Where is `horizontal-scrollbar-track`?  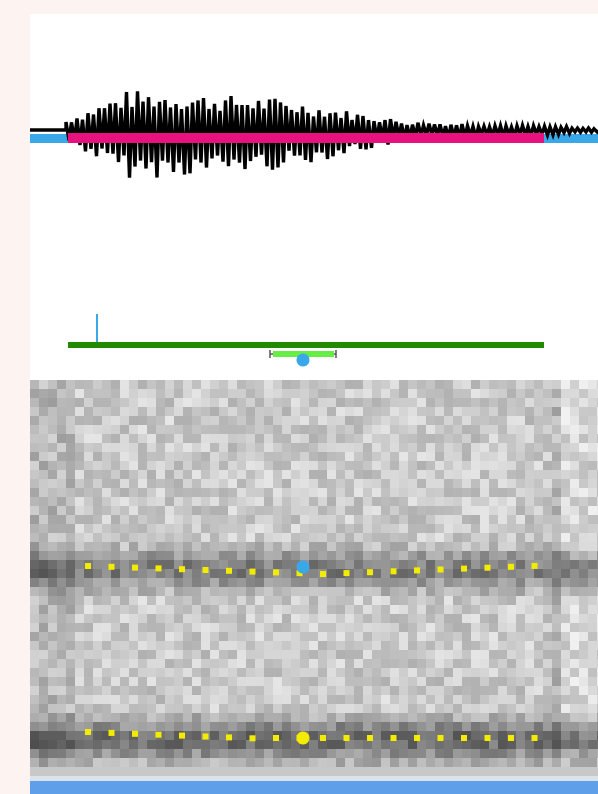
horizontal-scrollbar-track is located at coordinates (314, 785).